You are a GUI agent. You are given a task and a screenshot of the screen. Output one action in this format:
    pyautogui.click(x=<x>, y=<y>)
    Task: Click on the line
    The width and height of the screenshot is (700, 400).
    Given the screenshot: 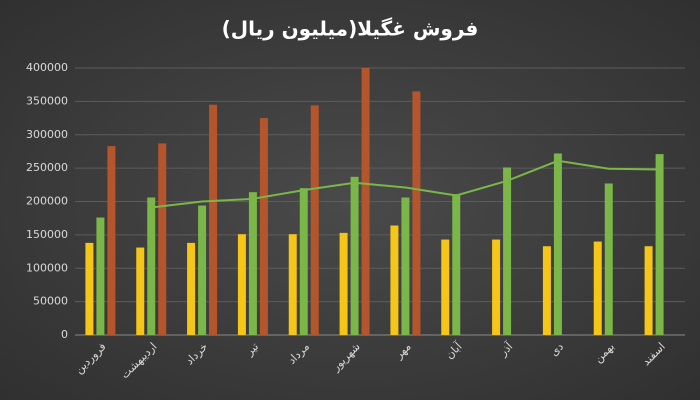 What is the action you would take?
    pyautogui.click(x=405, y=184)
    